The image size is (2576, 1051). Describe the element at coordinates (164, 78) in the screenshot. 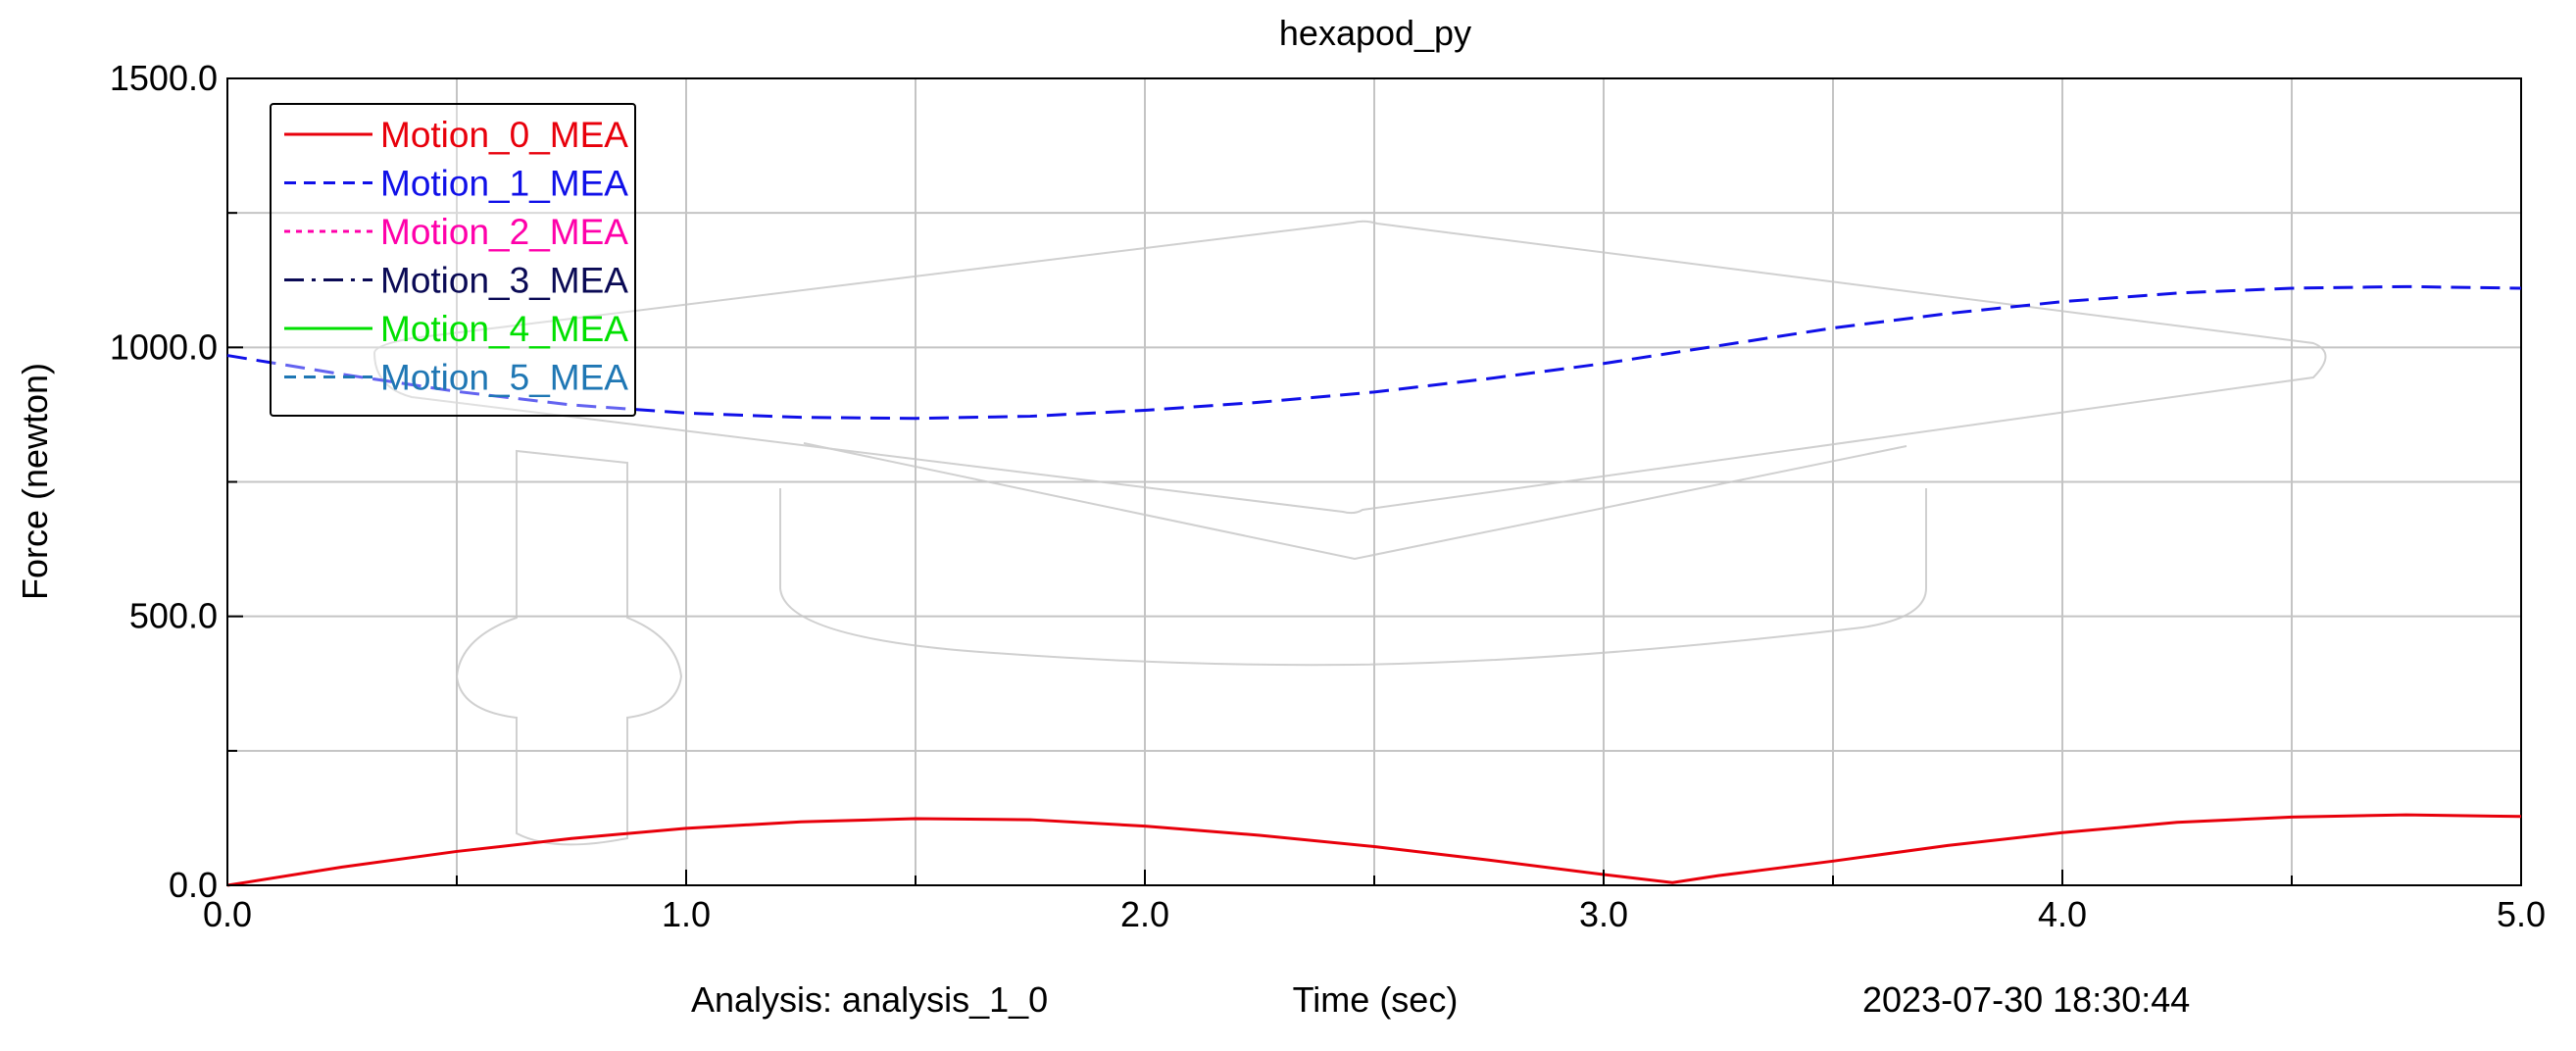

I see `y-tick-label: 1500.0` at that location.